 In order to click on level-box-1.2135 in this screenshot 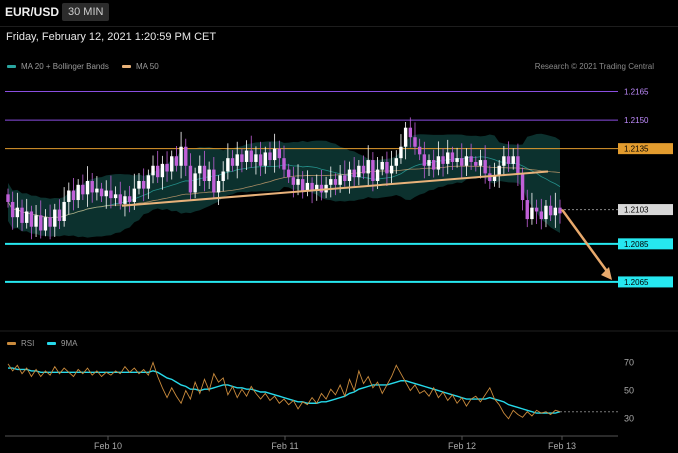, I will do `click(645, 149)`.